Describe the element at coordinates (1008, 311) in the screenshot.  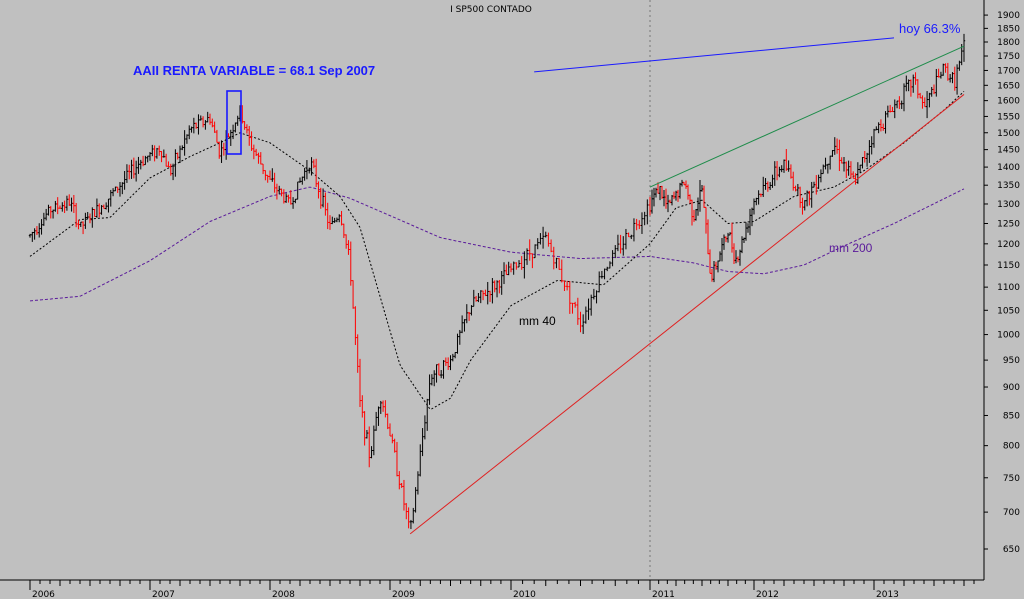
I see `y-tick-label: 1050` at that location.